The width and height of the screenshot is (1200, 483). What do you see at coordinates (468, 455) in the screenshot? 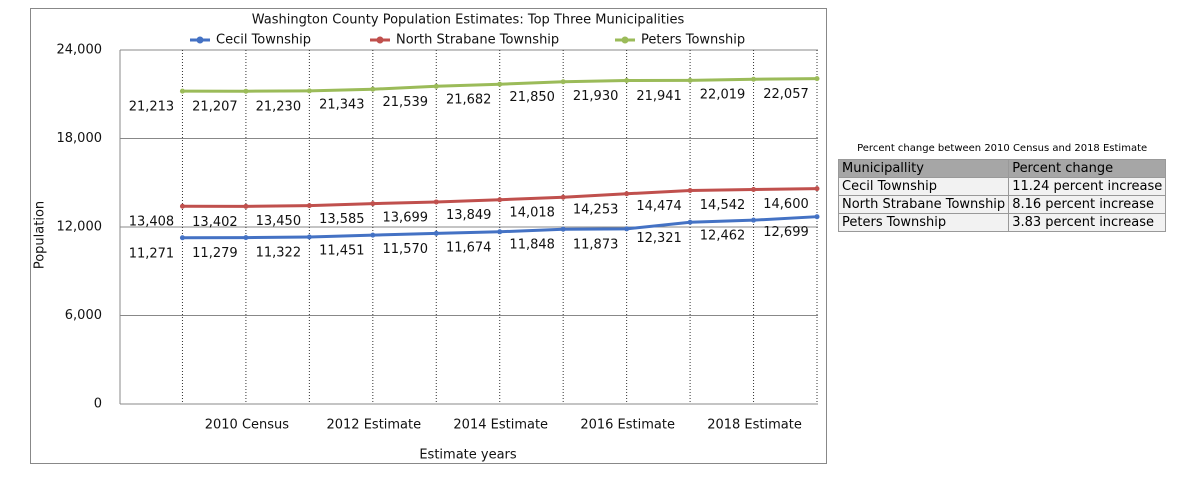
I see `x-axis-title: Estimate years` at bounding box center [468, 455].